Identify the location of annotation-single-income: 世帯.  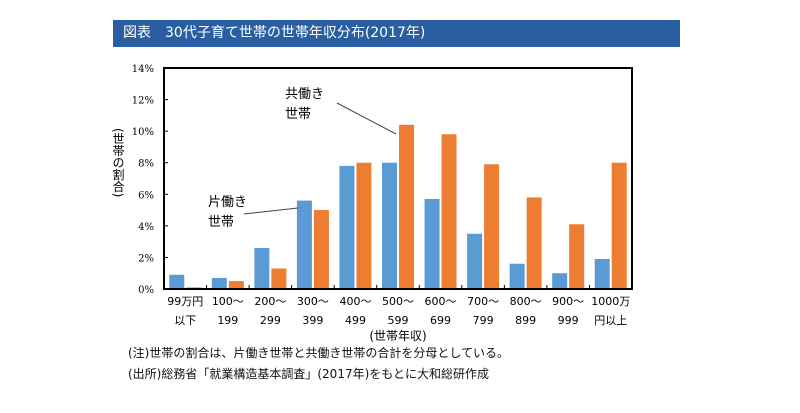
(221, 222).